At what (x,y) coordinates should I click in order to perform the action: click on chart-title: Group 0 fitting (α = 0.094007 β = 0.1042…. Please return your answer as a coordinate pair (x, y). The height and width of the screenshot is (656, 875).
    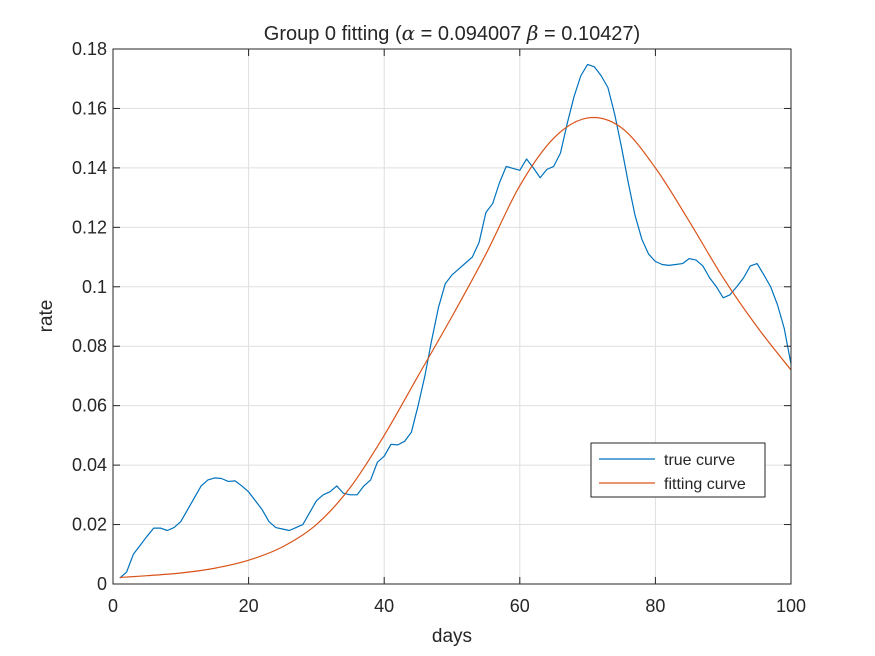
    Looking at the image, I should click on (452, 33).